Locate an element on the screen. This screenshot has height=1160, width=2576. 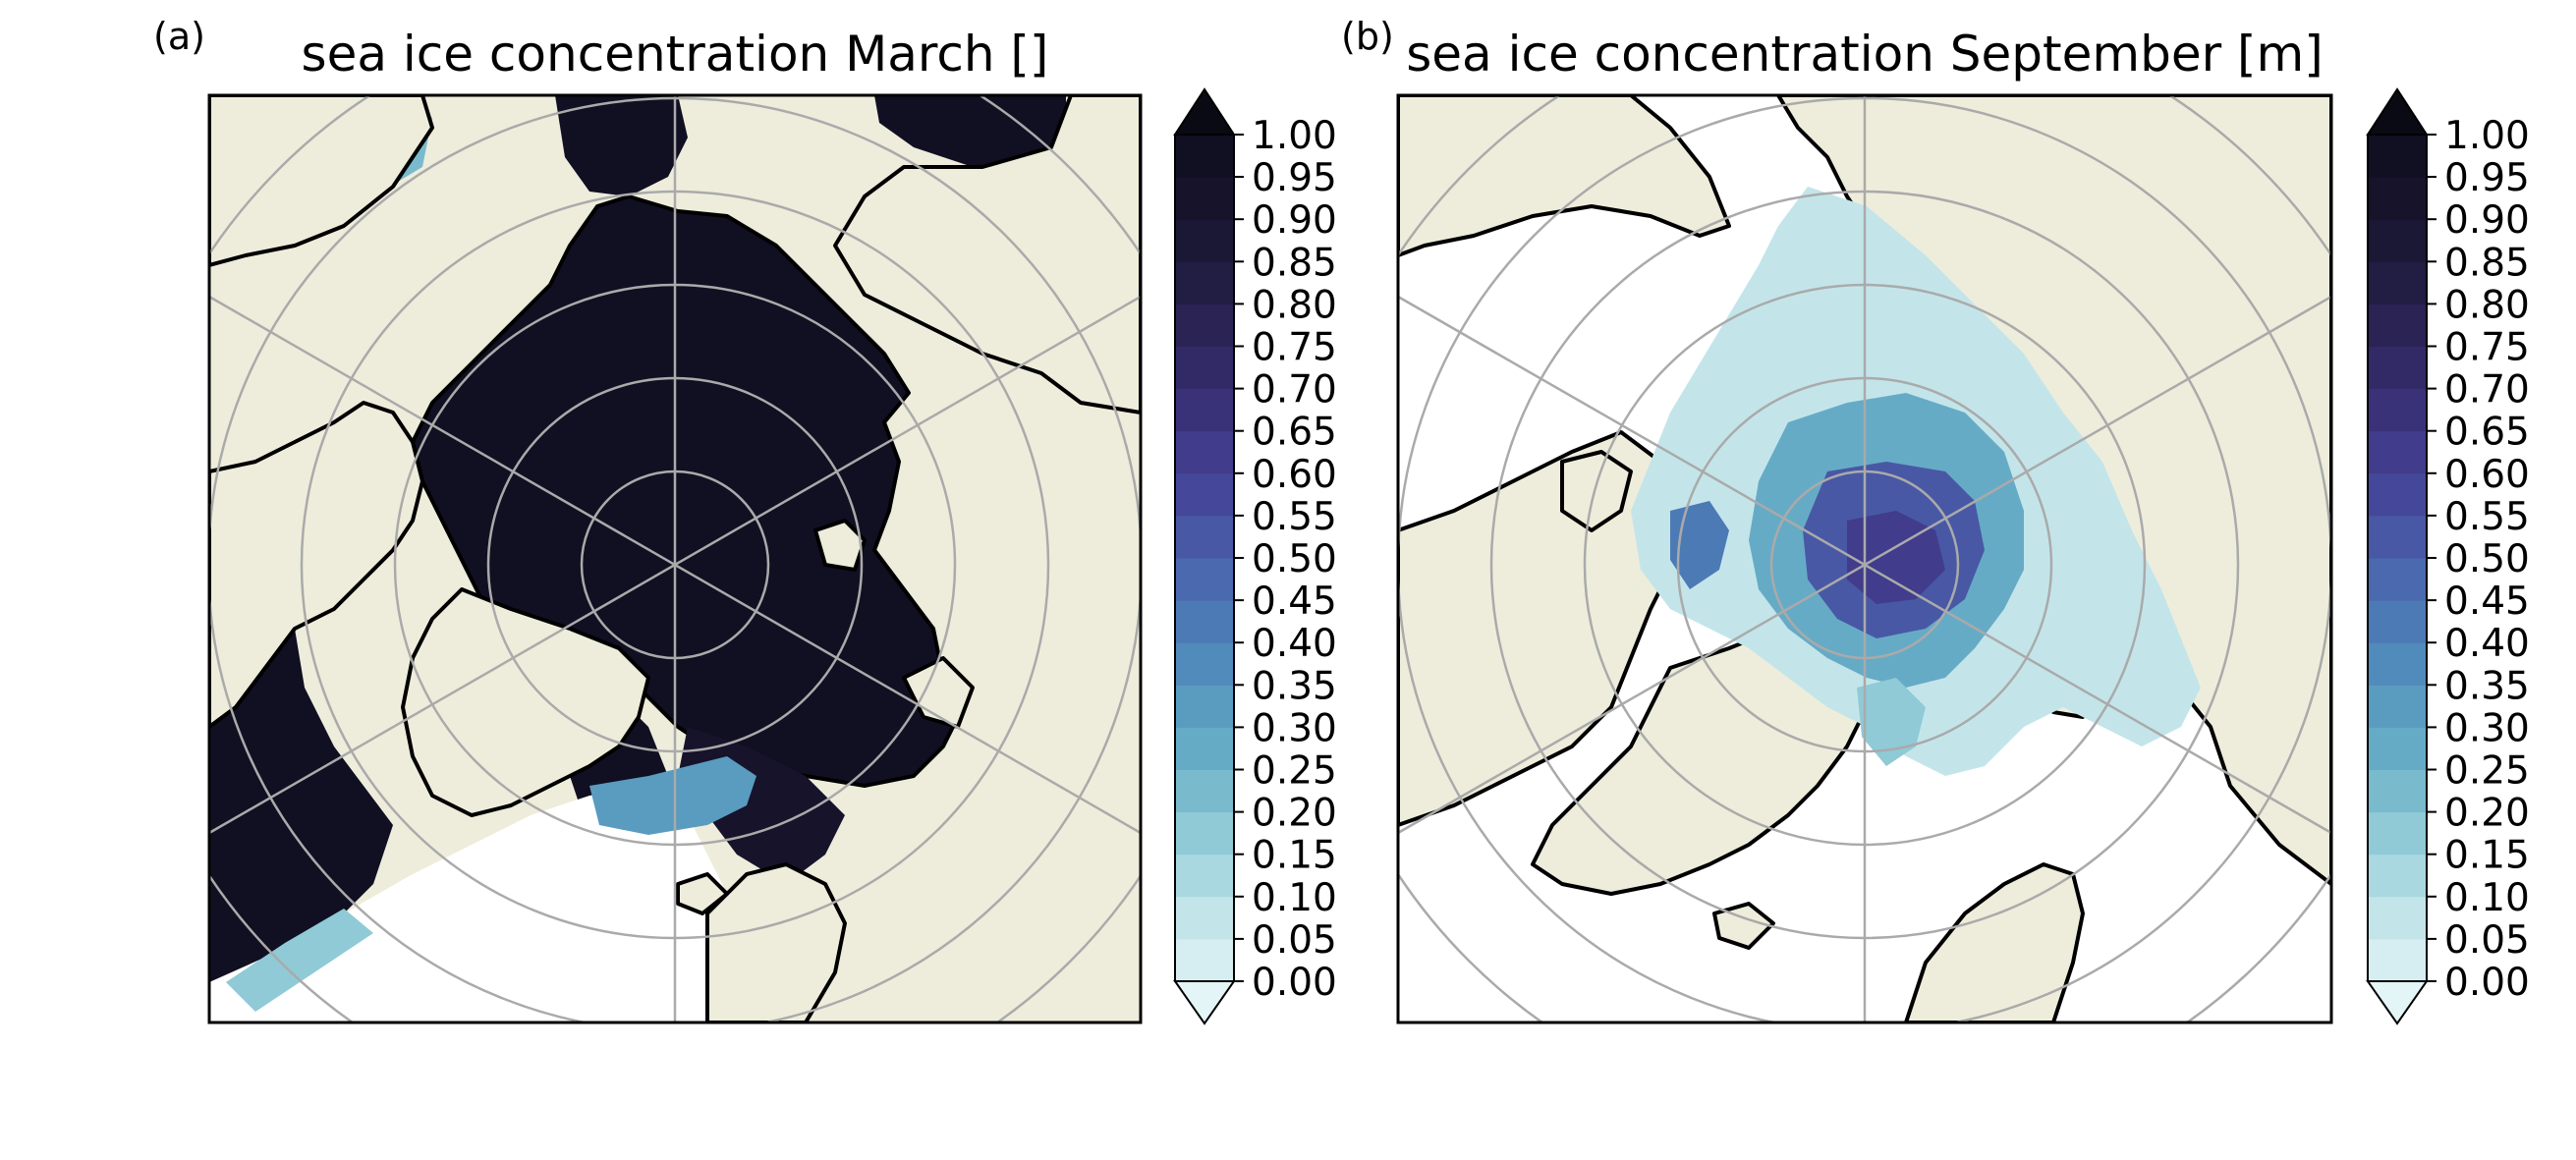
panel-a-colorbar-extend-over is located at coordinates (1204, 111).